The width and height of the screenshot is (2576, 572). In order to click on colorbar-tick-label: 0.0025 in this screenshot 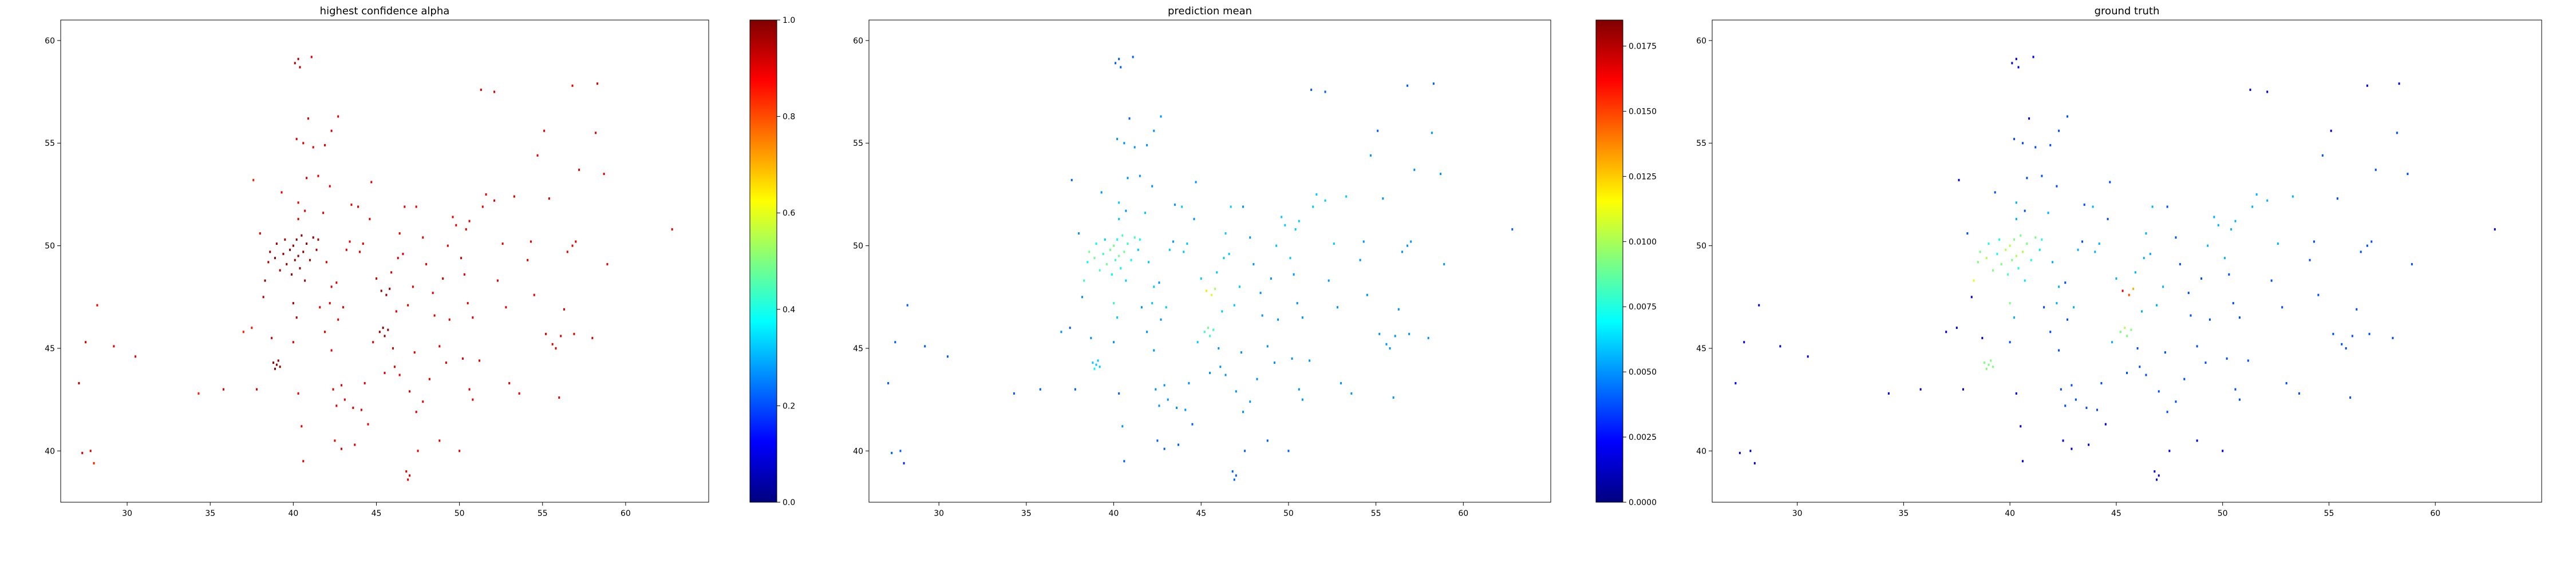, I will do `click(1643, 437)`.